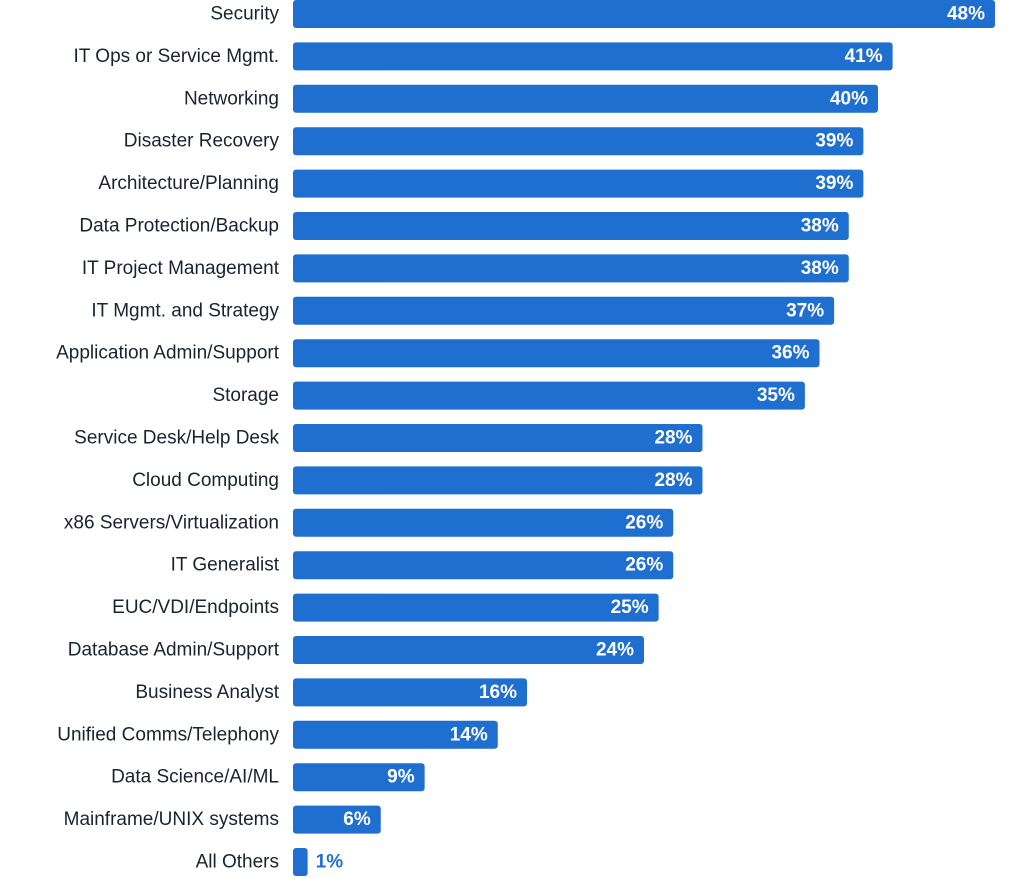  I want to click on category-label: IT Mgmt. and Strategy, so click(185, 310).